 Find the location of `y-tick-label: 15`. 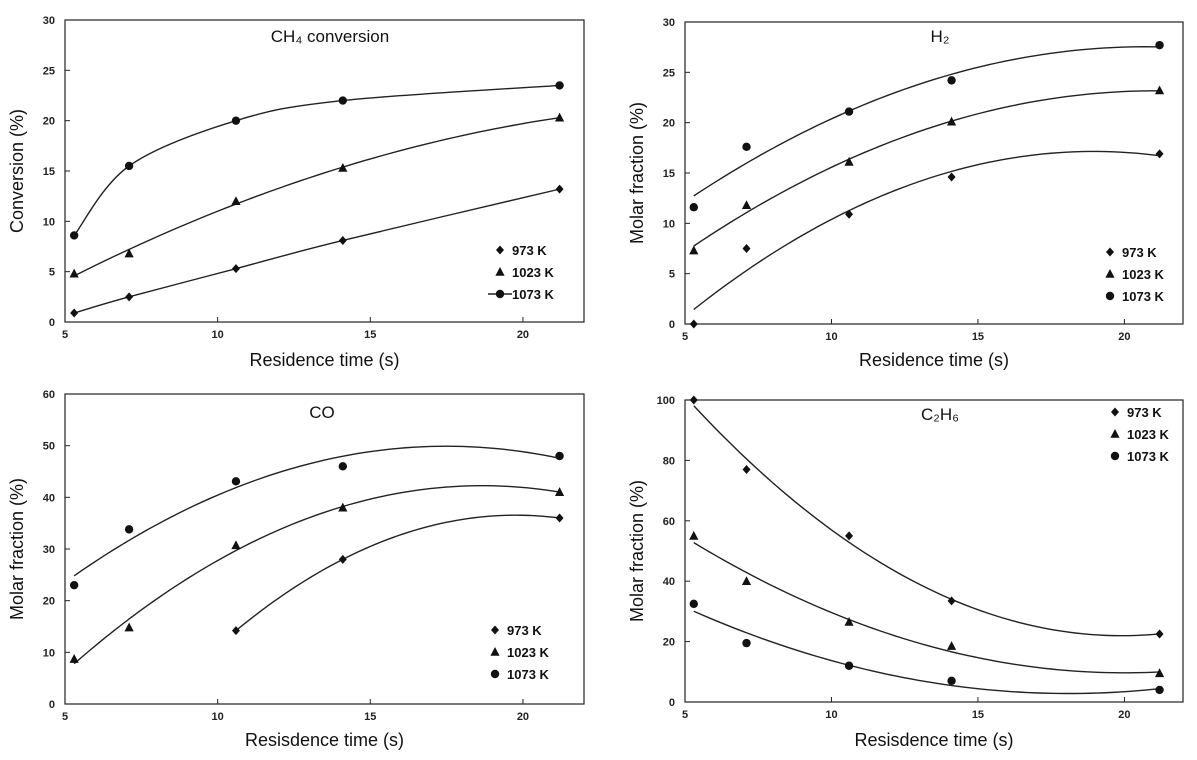

y-tick-label: 15 is located at coordinates (49, 172).